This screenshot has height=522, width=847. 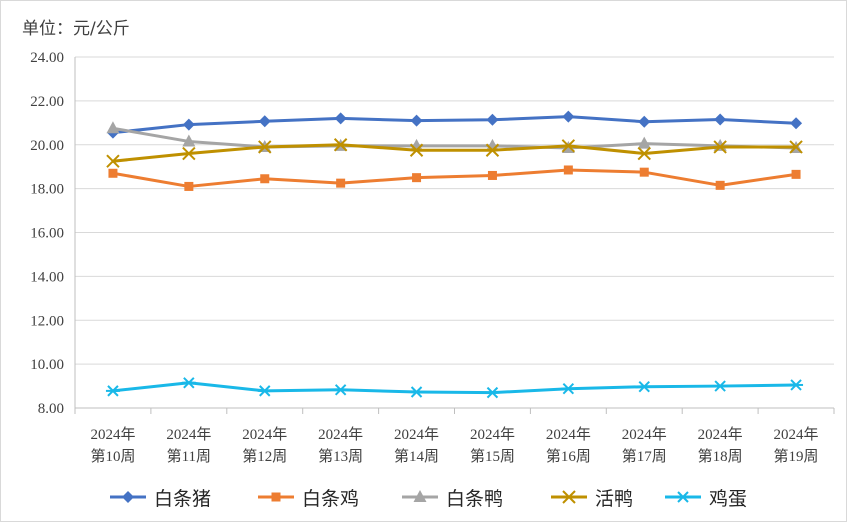 What do you see at coordinates (705, 497) in the screenshot?
I see `legend-item: 鸡蛋` at bounding box center [705, 497].